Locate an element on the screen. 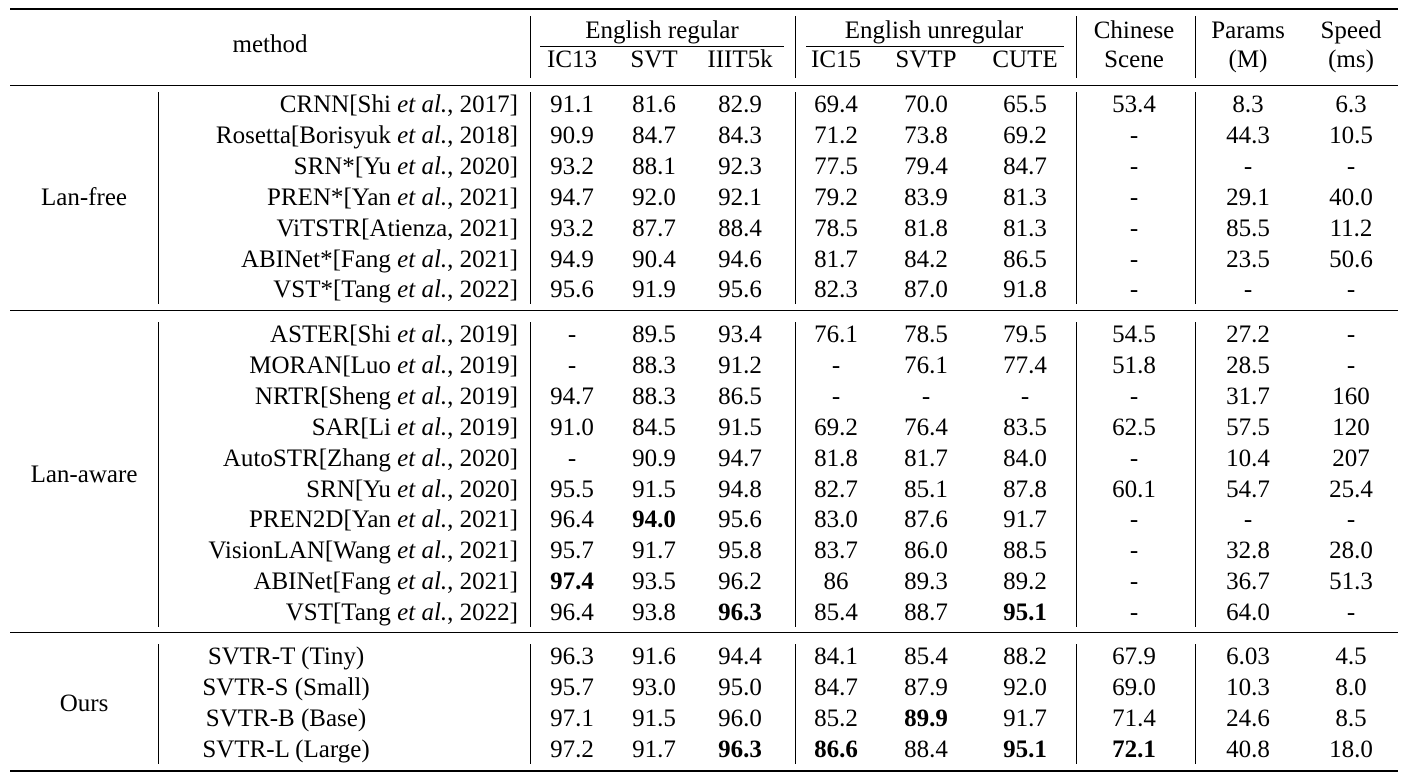 This screenshot has height=776, width=1408. value-cell: 6.3 is located at coordinates (1351, 104).